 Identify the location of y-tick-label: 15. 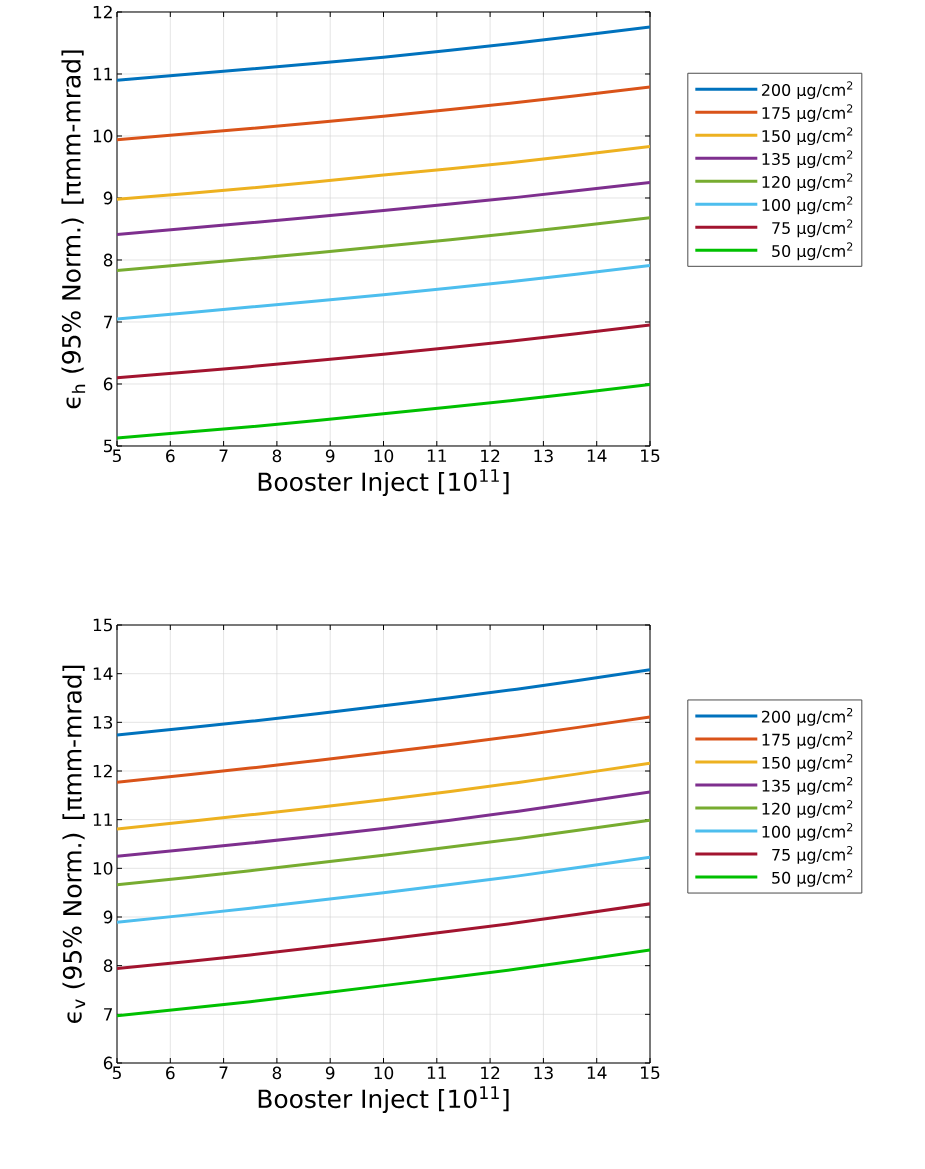
(102, 625).